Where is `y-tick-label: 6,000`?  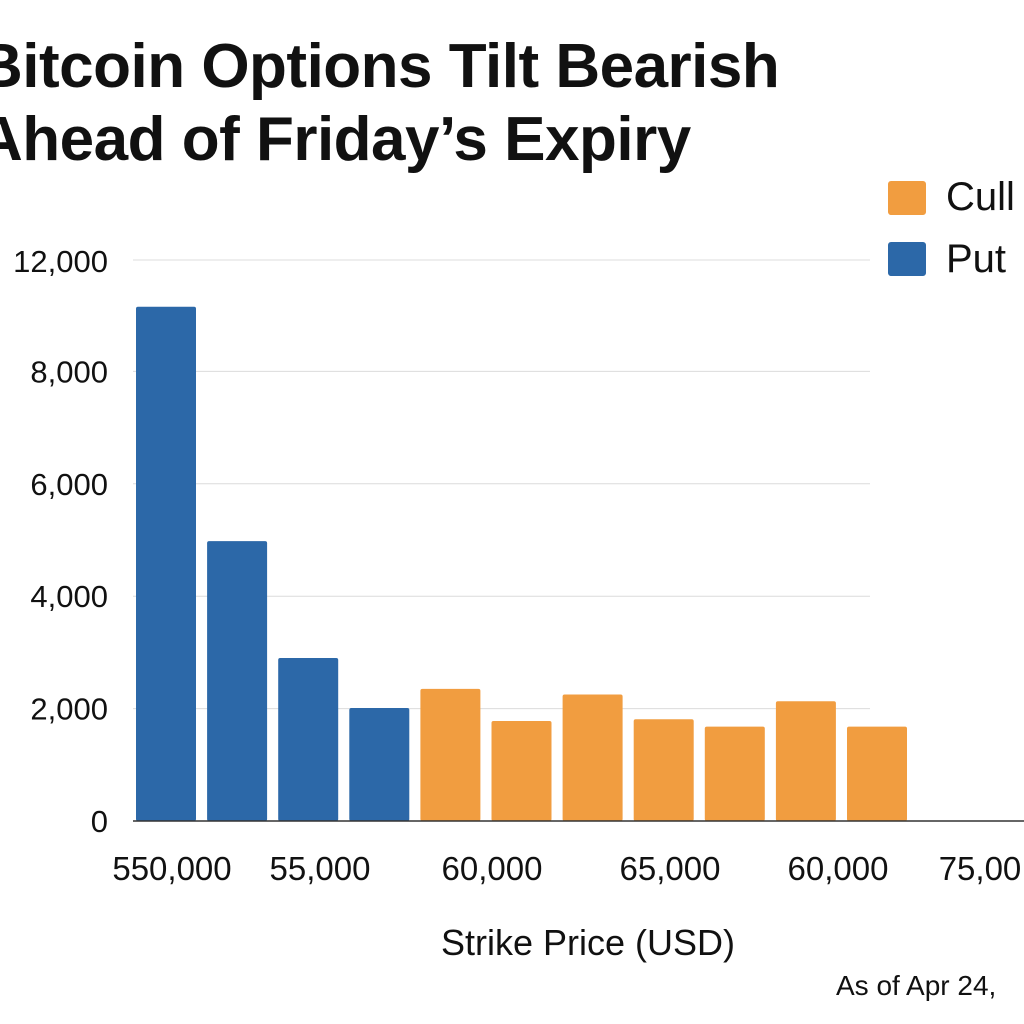
y-tick-label: 6,000 is located at coordinates (69, 484).